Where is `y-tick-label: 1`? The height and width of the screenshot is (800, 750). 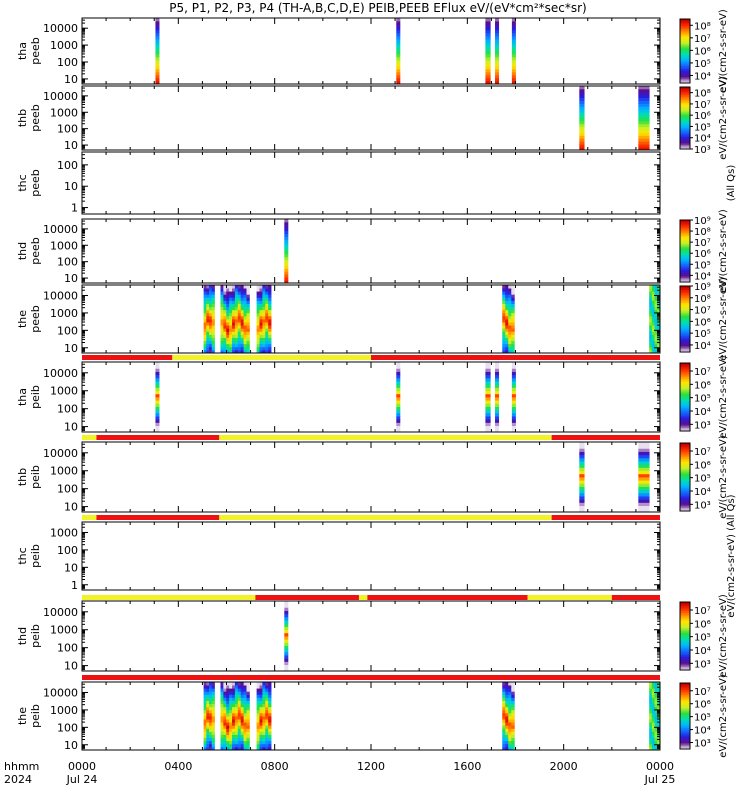 y-tick-label: 1 is located at coordinates (74, 585).